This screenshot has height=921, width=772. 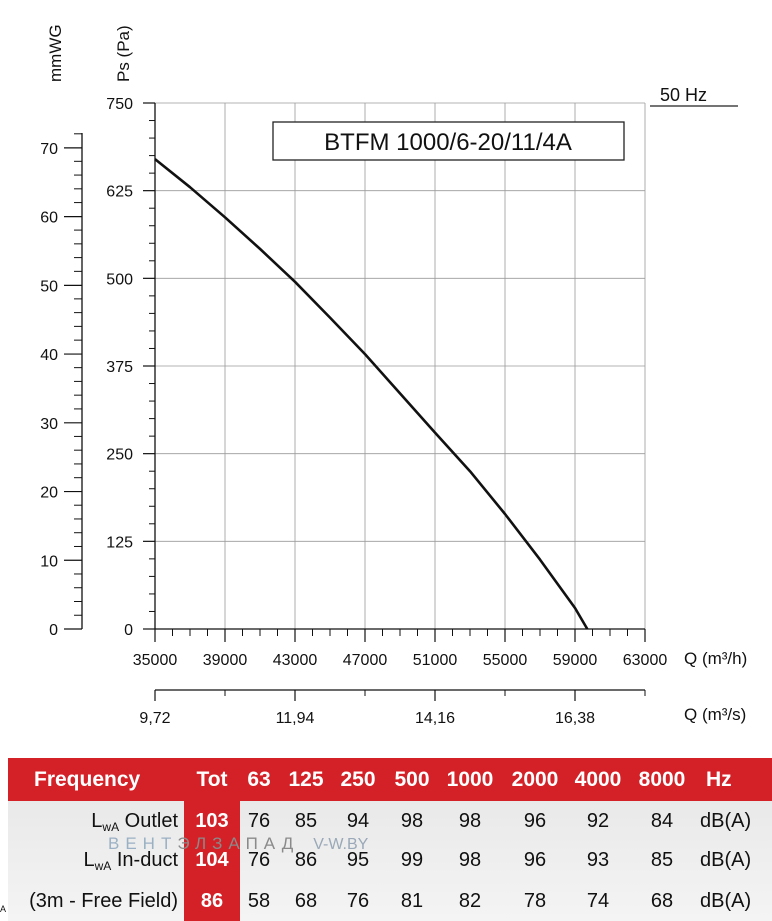 I want to click on watermark-part1: ВЕНТ, so click(x=143, y=843).